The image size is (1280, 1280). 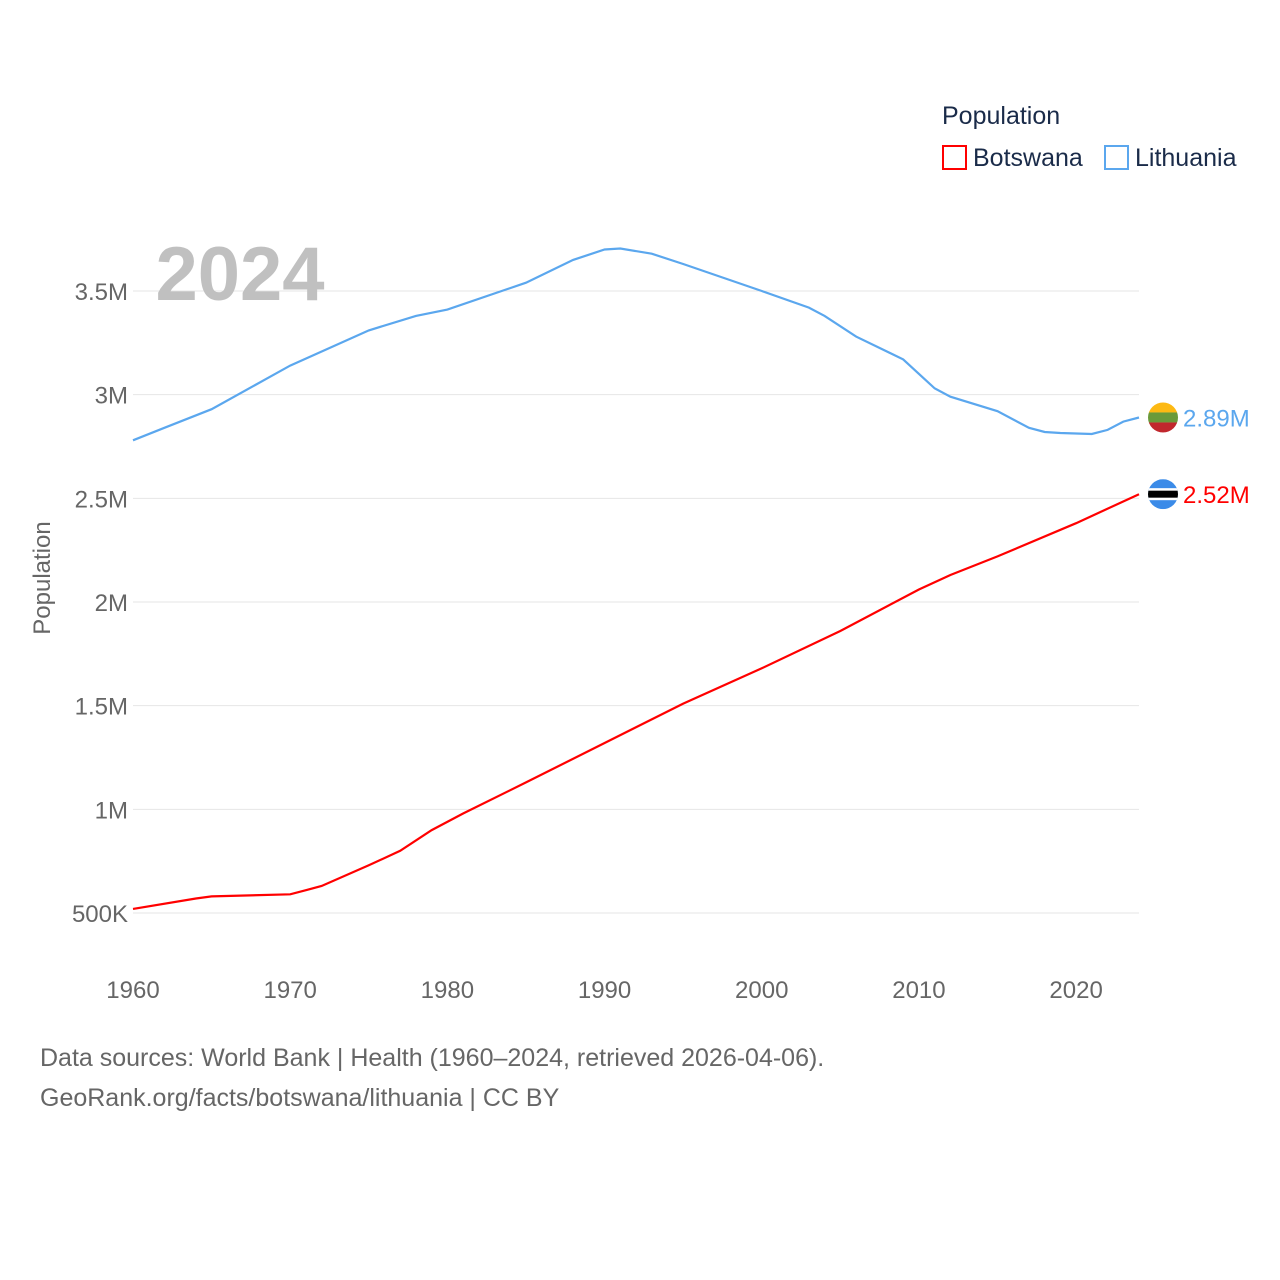 I want to click on x-tick-label: 1990, so click(x=604, y=990).